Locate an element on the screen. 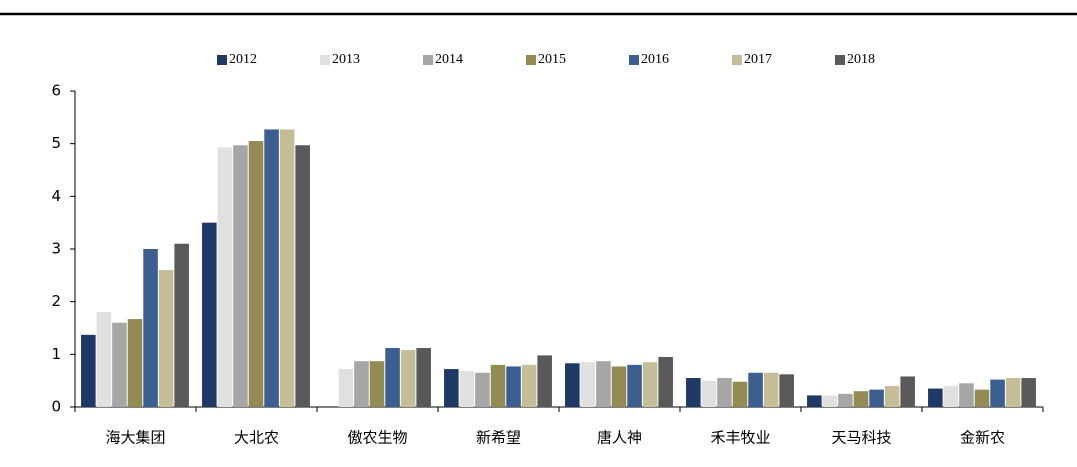 The height and width of the screenshot is (467, 1077). legend-label: 2017 is located at coordinates (758, 59).